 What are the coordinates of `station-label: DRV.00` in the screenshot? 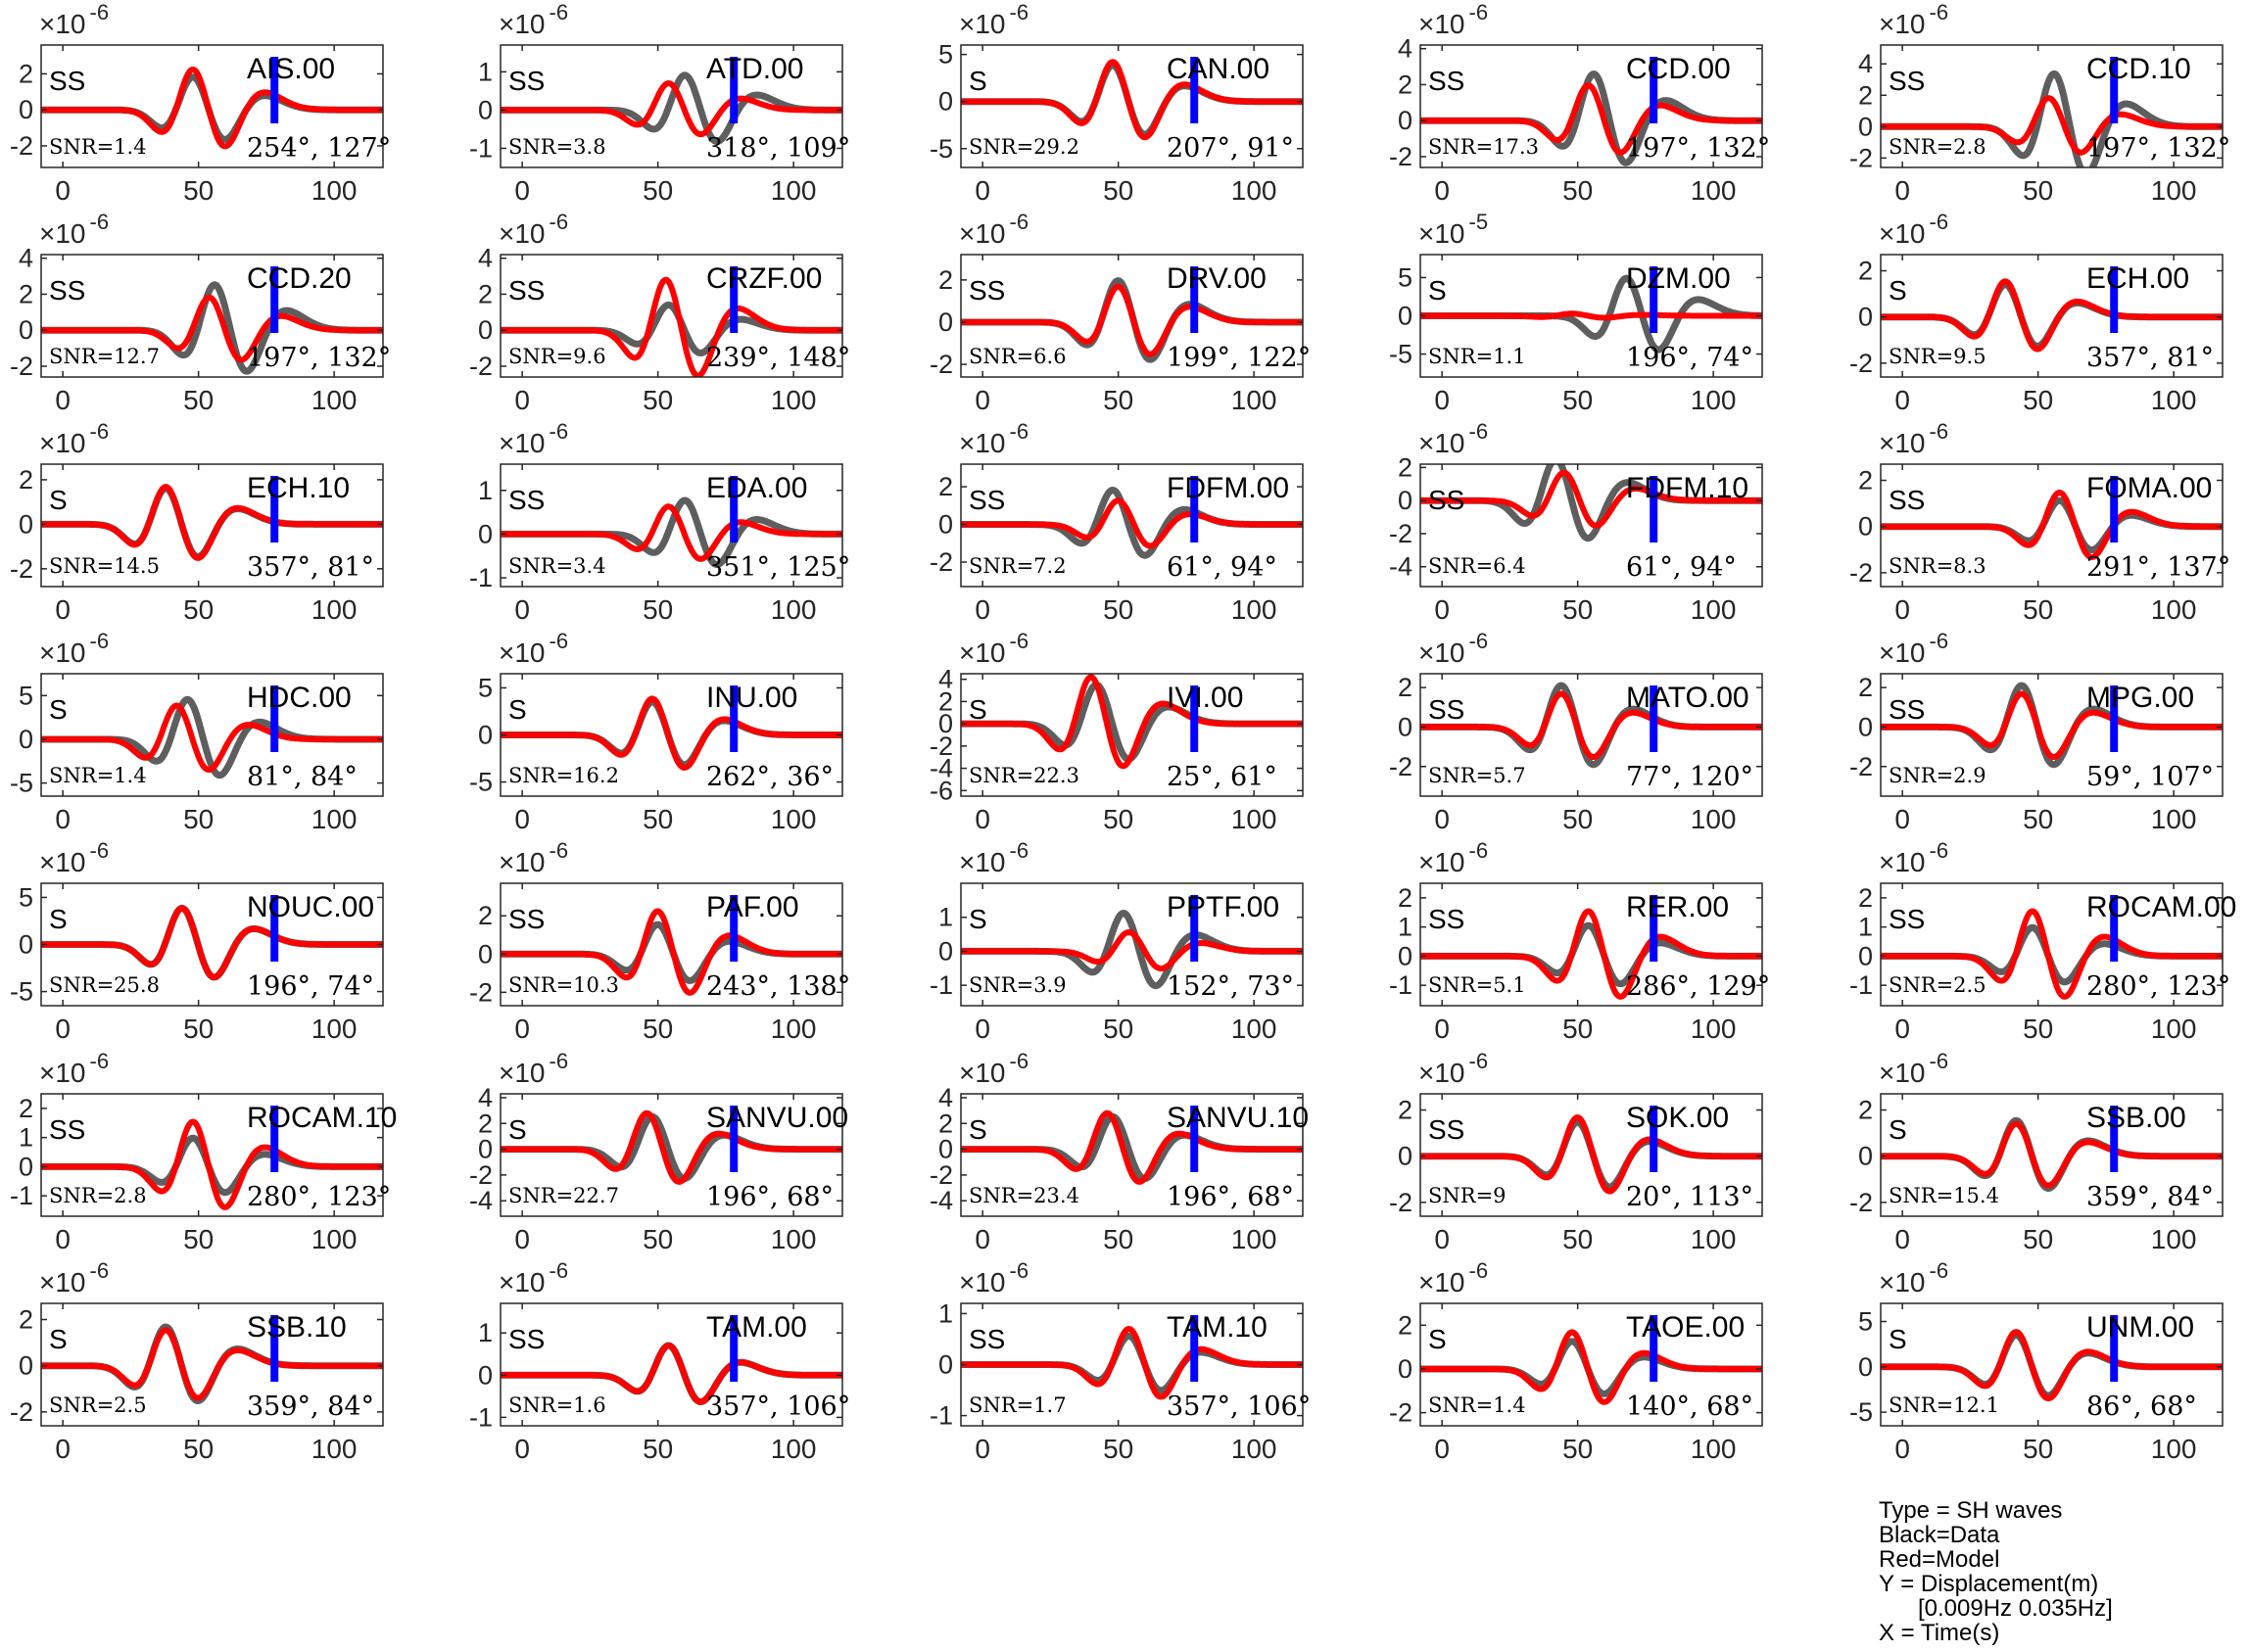 It's located at (1217, 278).